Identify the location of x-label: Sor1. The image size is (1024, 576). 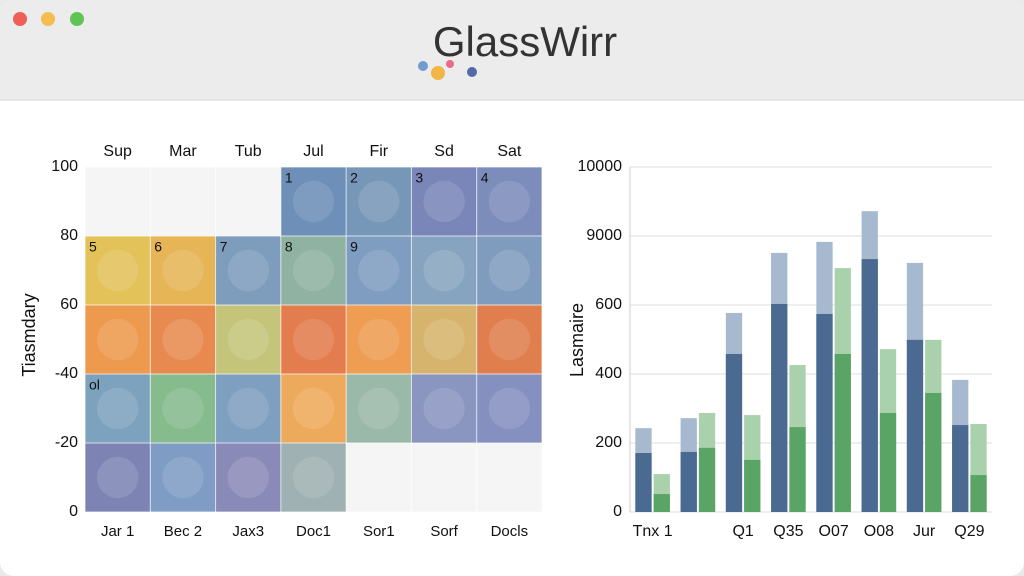
(379, 531).